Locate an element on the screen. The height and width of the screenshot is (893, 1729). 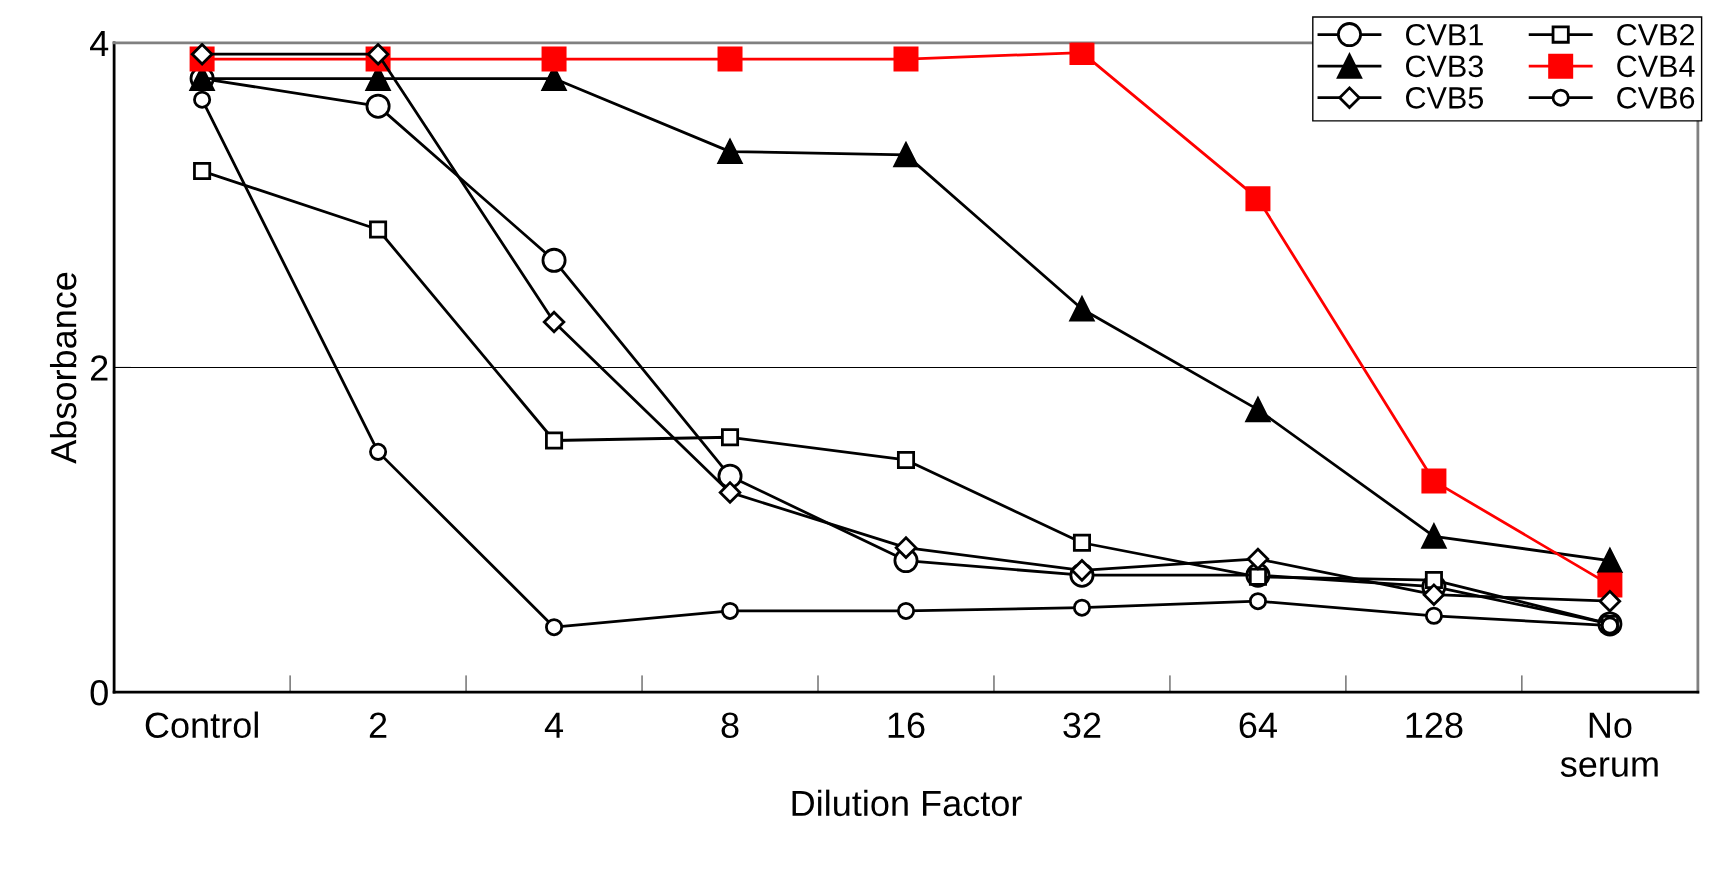
legend-label: CVB6 is located at coordinates (1656, 98).